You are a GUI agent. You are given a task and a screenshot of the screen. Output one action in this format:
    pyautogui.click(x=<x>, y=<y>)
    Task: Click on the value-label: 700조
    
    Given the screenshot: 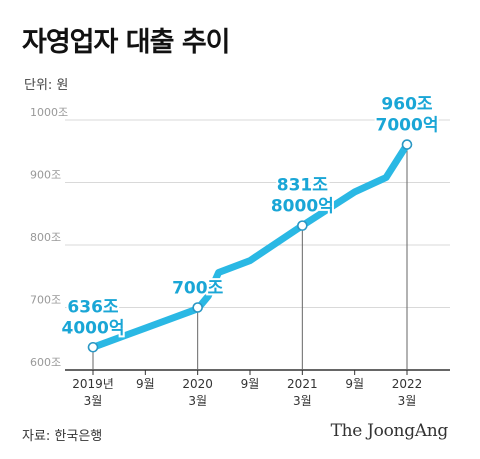 What is the action you would take?
    pyautogui.click(x=197, y=289)
    